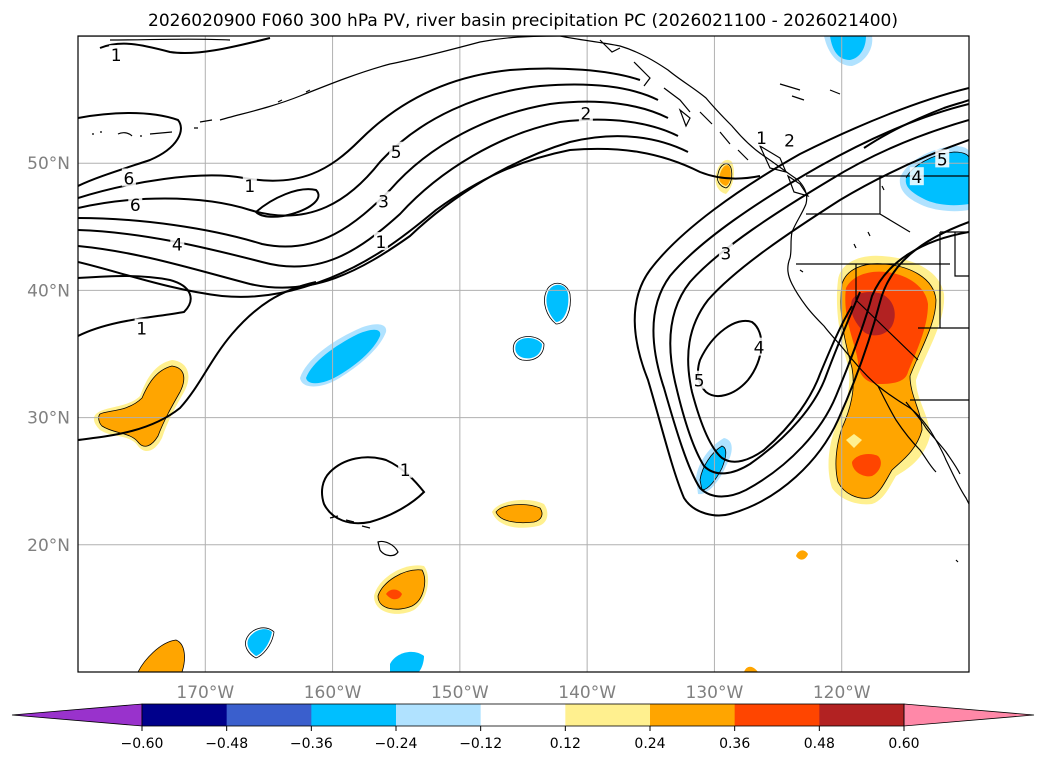 The height and width of the screenshot is (765, 1047). Describe the element at coordinates (205, 693) in the screenshot. I see `x-tick-label-0: 170°W` at that location.